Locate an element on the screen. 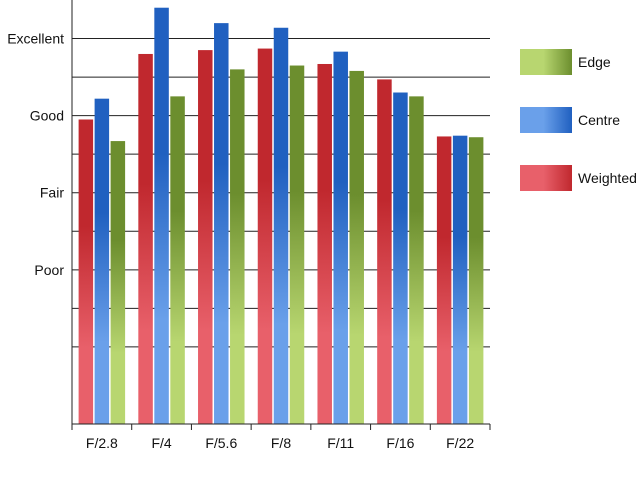 This screenshot has height=480, width=640. x-tick-label: F/2.8 is located at coordinates (102, 443).